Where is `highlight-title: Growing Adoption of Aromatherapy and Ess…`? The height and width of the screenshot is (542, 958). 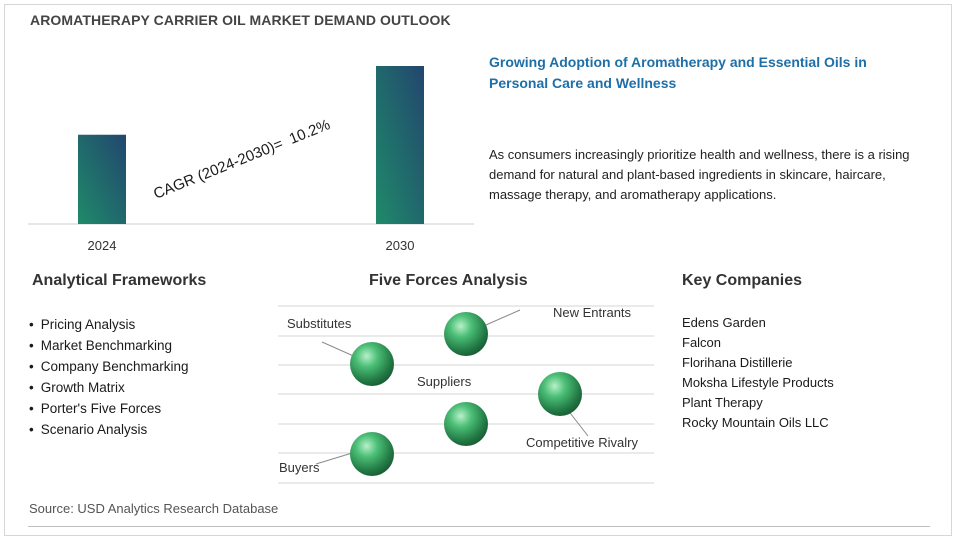 highlight-title: Growing Adoption of Aromatherapy and Ess… is located at coordinates (678, 72).